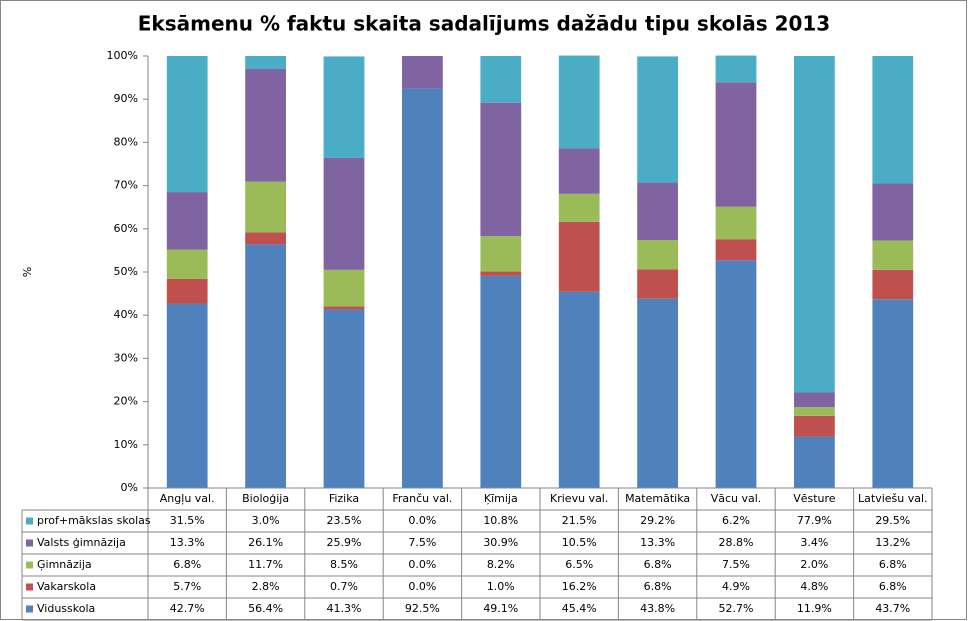 This screenshot has height=621, width=968. I want to click on table-value: 29.2%, so click(657, 520).